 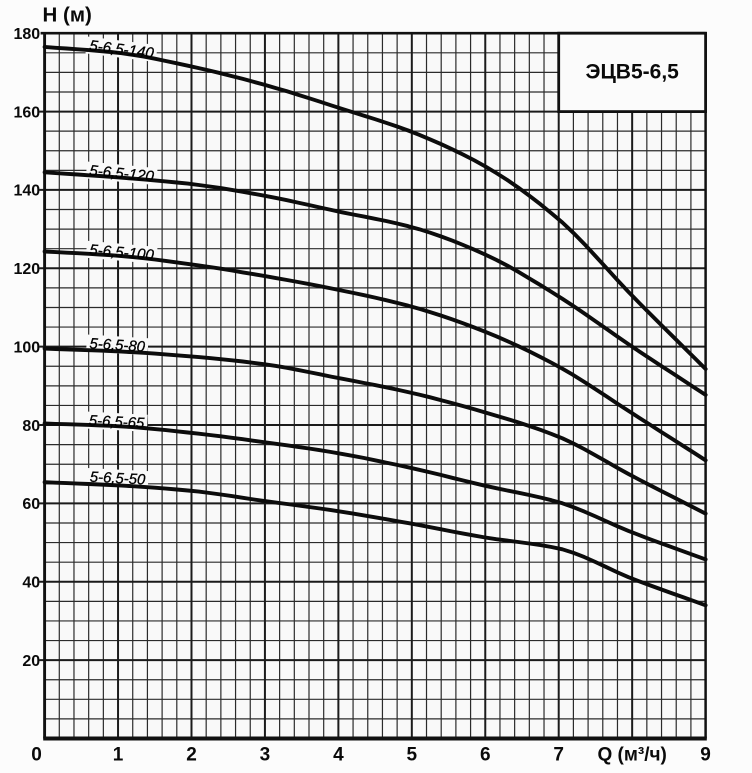 What do you see at coordinates (117, 345) in the screenshot?
I see `svg-text: 5-6,5-80` at bounding box center [117, 345].